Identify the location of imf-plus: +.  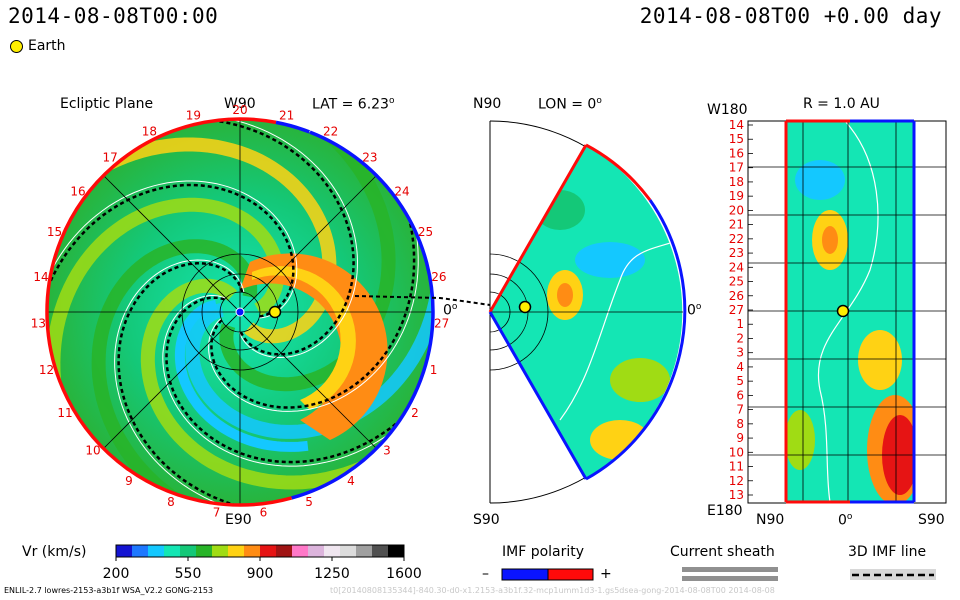
(606, 574).